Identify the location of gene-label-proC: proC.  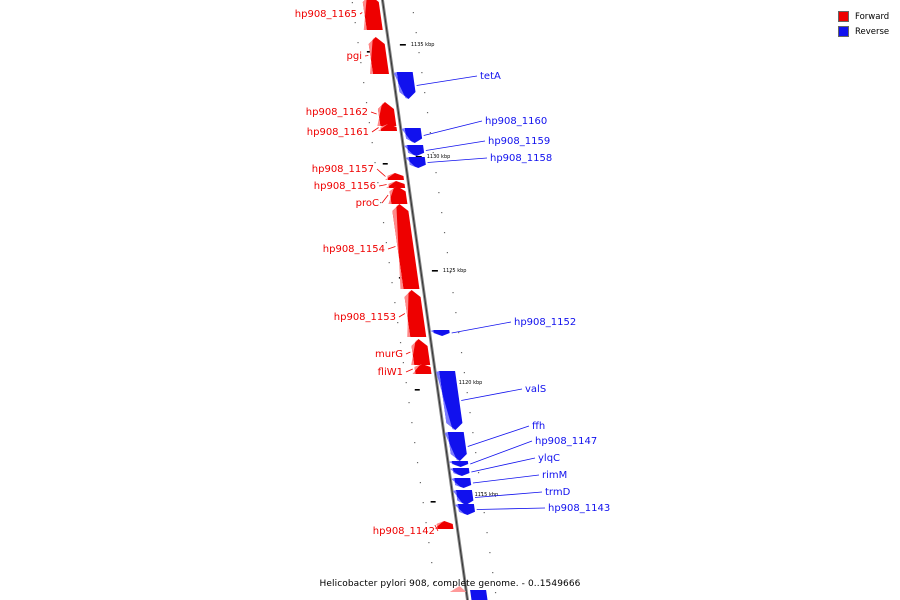
(367, 203).